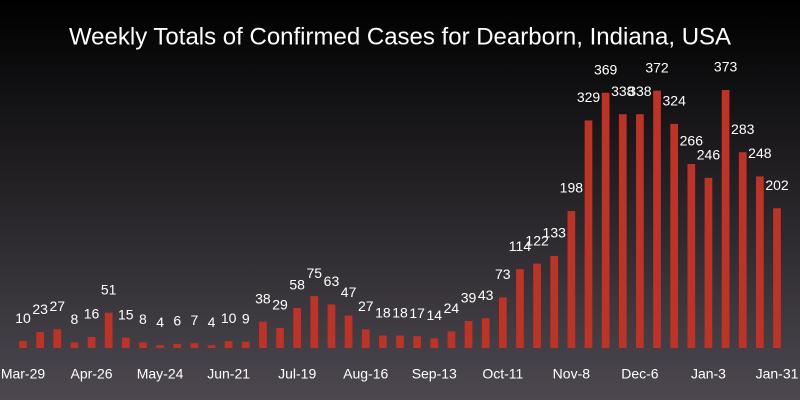  Describe the element at coordinates (692, 141) in the screenshot. I see `value-label: 266` at that location.